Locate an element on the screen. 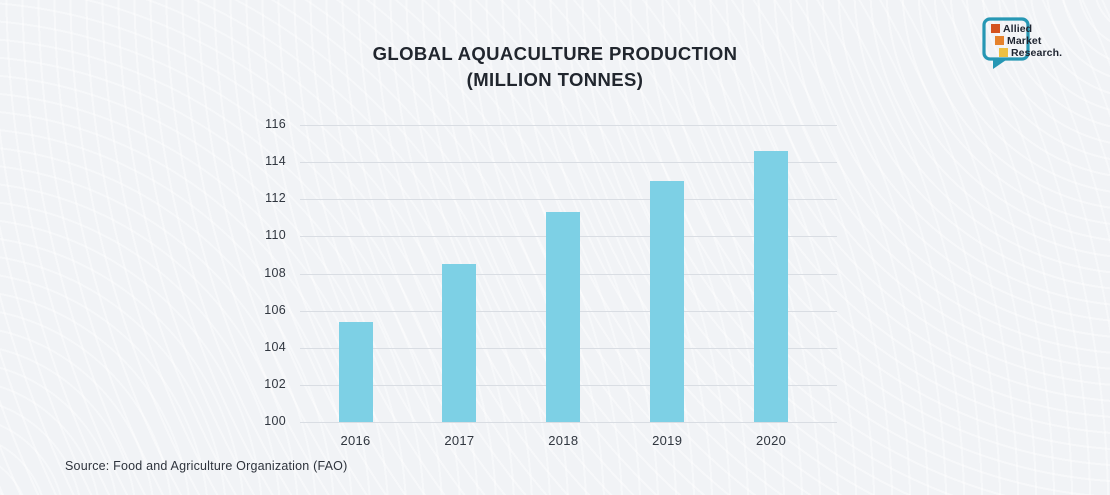 This screenshot has width=1110, height=495. y-tick-102: 102 is located at coordinates (275, 383).